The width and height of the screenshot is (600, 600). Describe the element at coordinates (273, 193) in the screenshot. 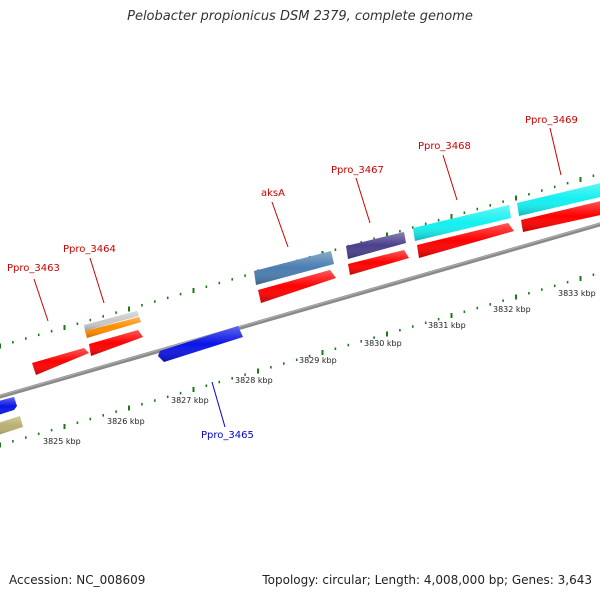

I see `gene-label-aksA: aksA` at that location.